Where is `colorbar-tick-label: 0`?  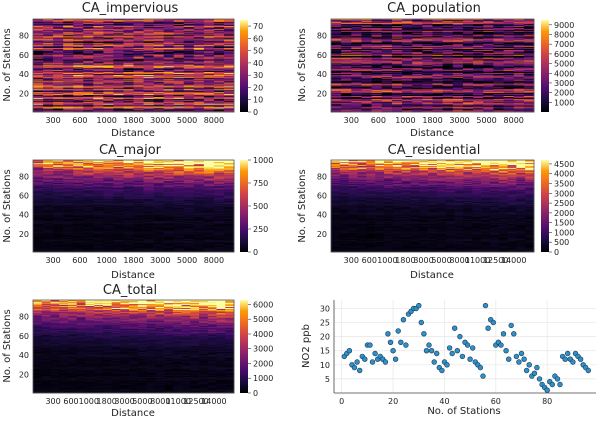
colorbar-tick-label: 0 is located at coordinates (255, 112).